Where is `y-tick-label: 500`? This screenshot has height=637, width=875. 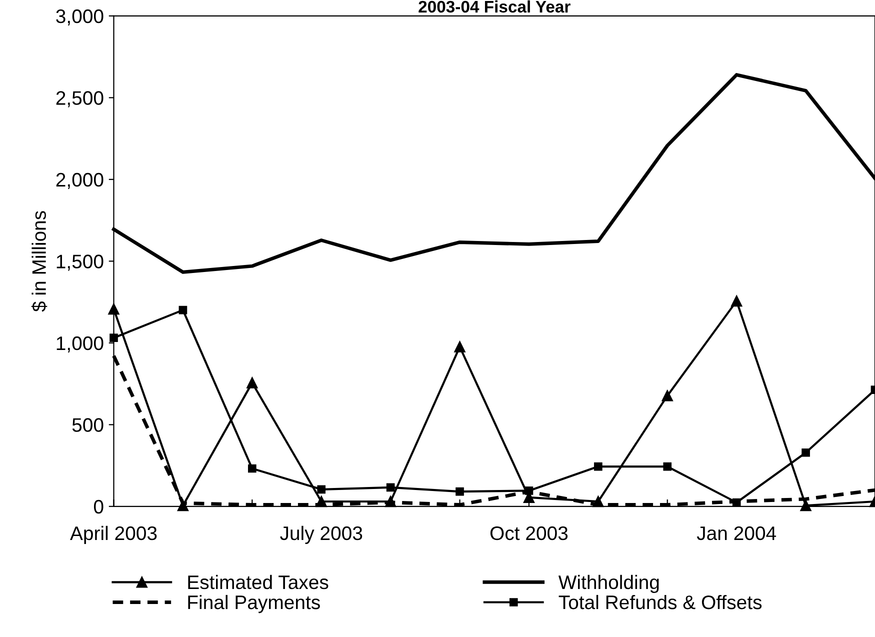 y-tick-label: 500 is located at coordinates (88, 425).